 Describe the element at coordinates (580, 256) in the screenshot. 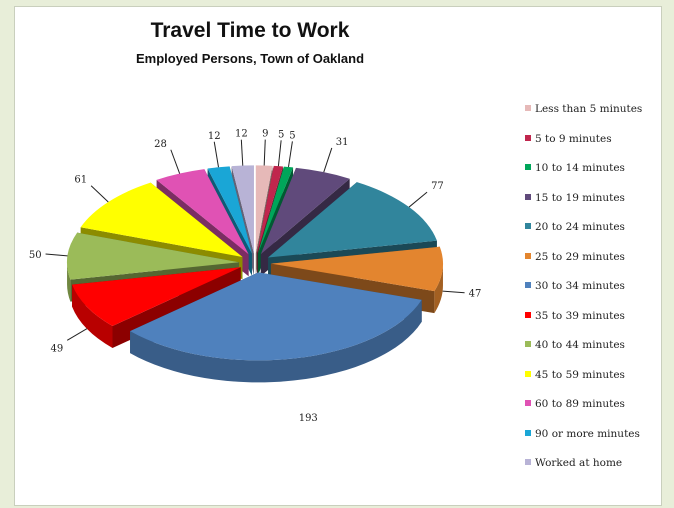

I see `legend-label: 25 to 29 minutes` at that location.